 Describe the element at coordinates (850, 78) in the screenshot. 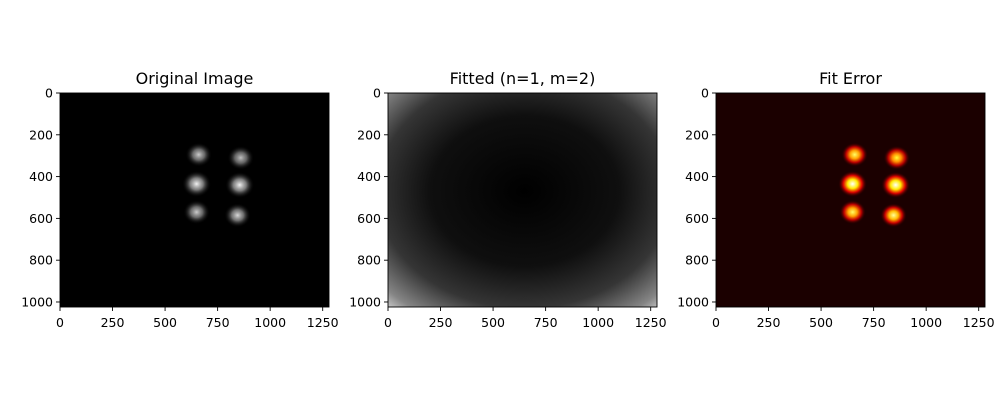

I see `panel-title: Fit Error` at that location.